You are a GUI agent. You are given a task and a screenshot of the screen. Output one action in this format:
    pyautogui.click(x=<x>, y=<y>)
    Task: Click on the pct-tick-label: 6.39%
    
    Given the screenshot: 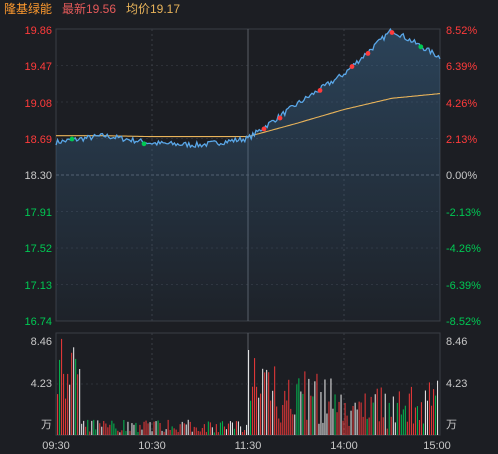 What is the action you would take?
    pyautogui.click(x=461, y=67)
    